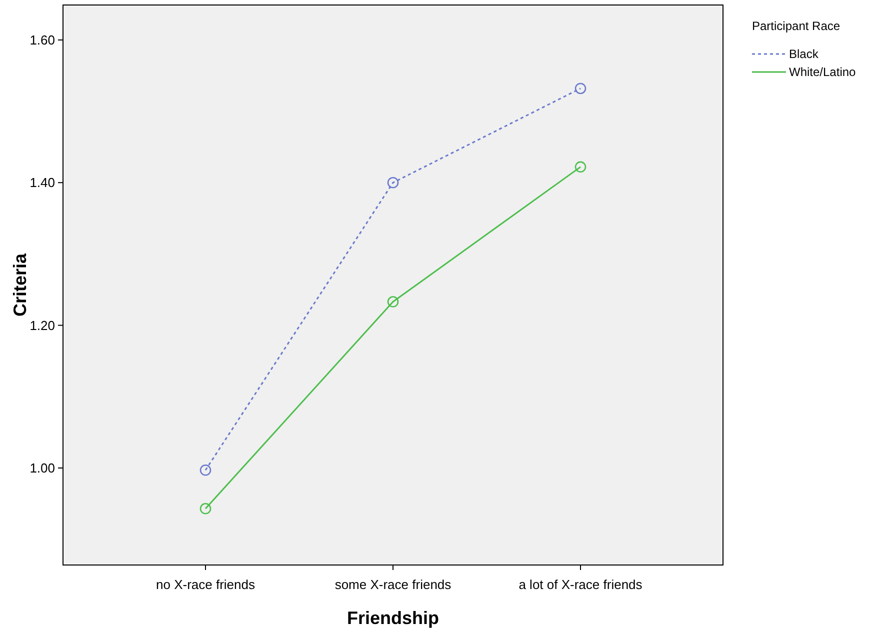 The width and height of the screenshot is (887, 628). Describe the element at coordinates (42, 40) in the screenshot. I see `y-tick-label: 1.60` at that location.